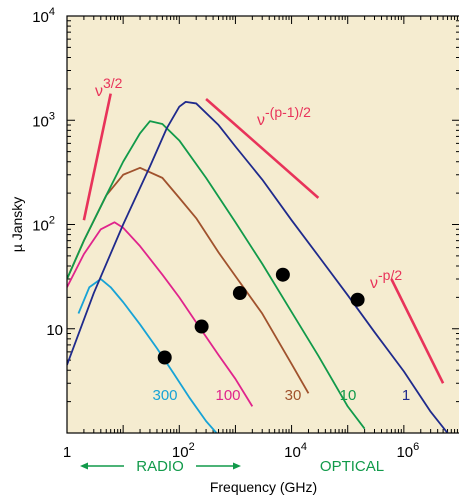 Image resolution: width=459 pixels, height=497 pixels. What do you see at coordinates (293, 395) in the screenshot?
I see `curve-label-30: 30` at bounding box center [293, 395].